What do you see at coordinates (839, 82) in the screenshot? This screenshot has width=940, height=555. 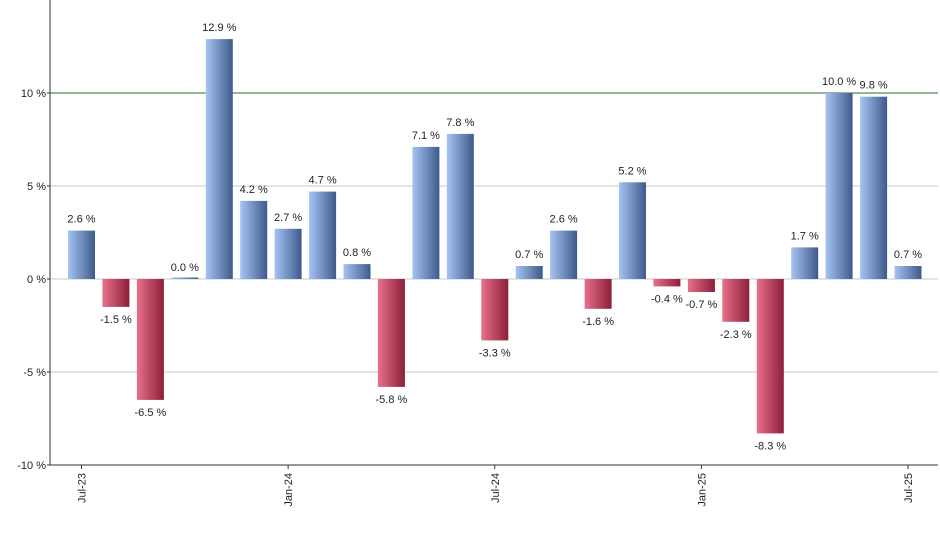 I see `data-label: 10.0 %` at bounding box center [839, 82].